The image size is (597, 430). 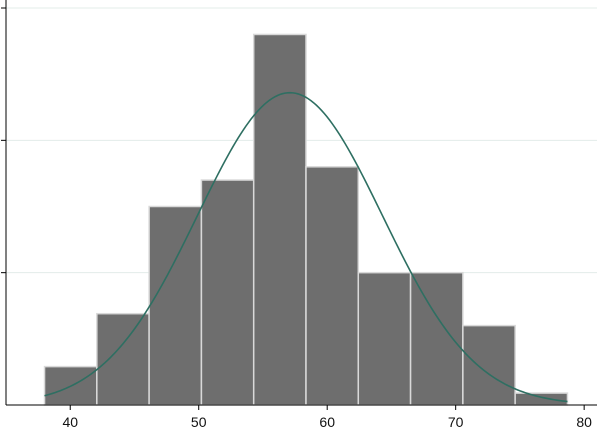 I want to click on x-tick-label-0: 40, so click(x=70, y=422).